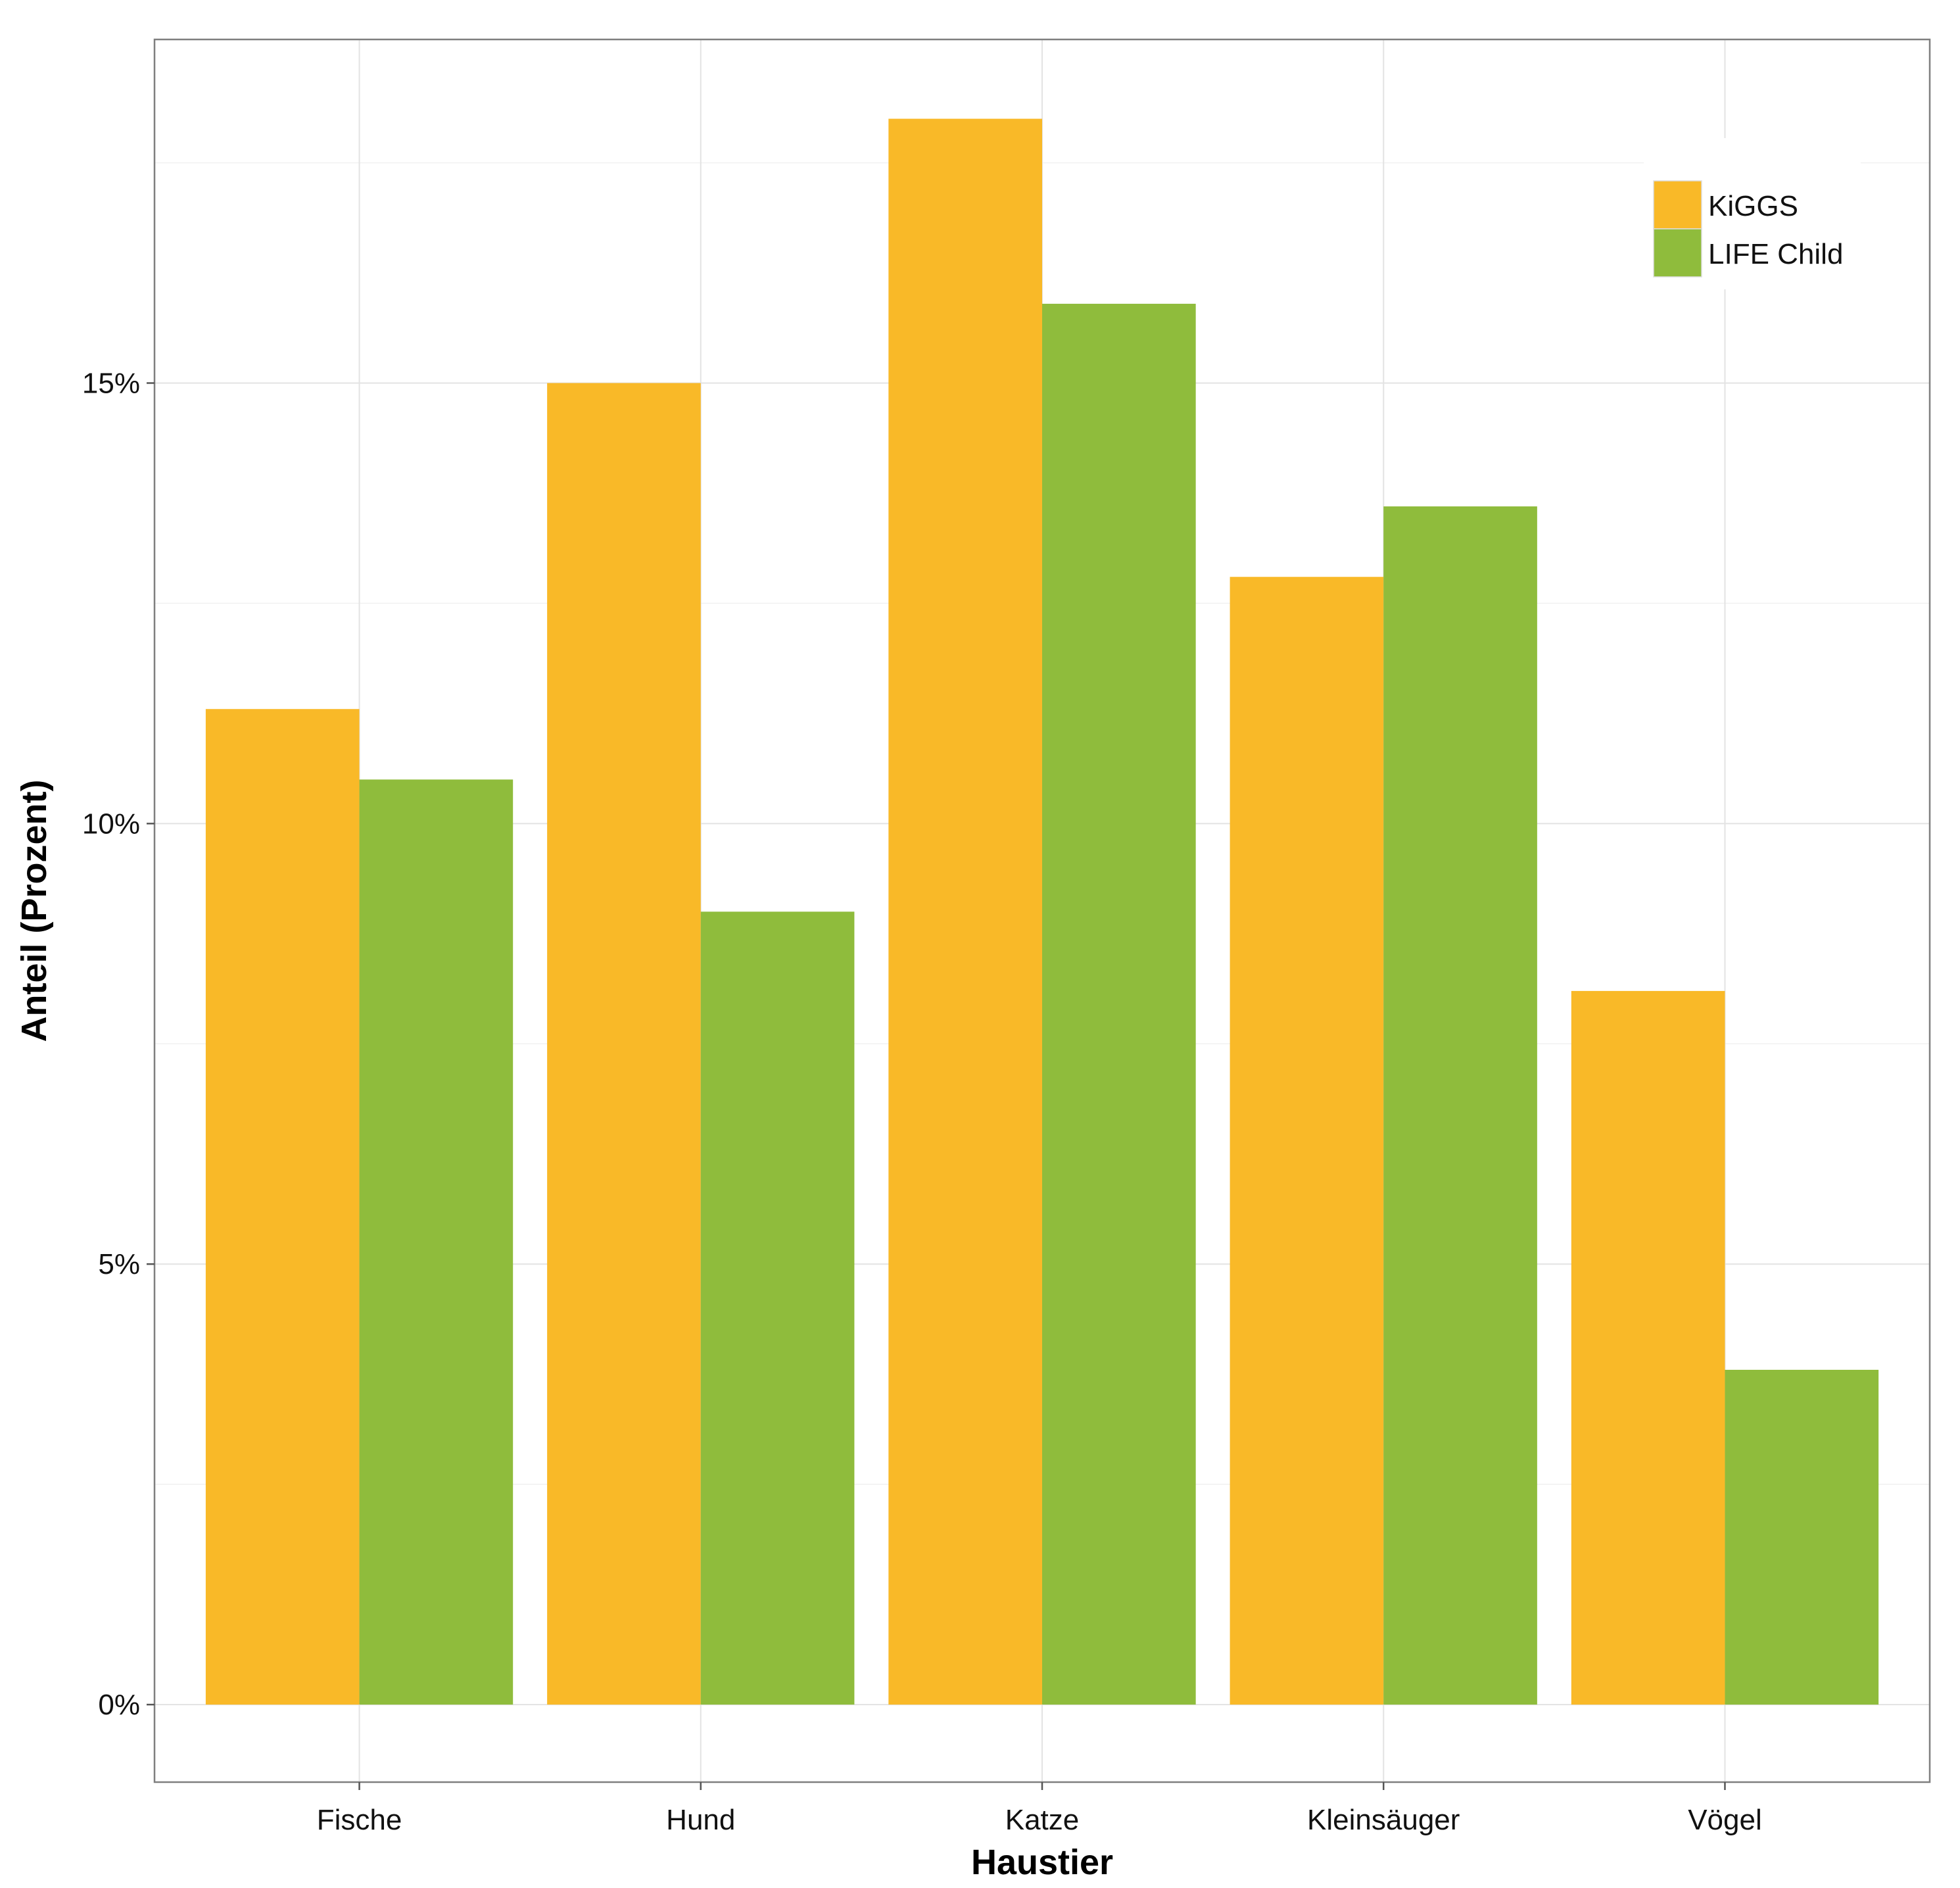  I want to click on x-tick-label: Vögel, so click(1725, 1820).